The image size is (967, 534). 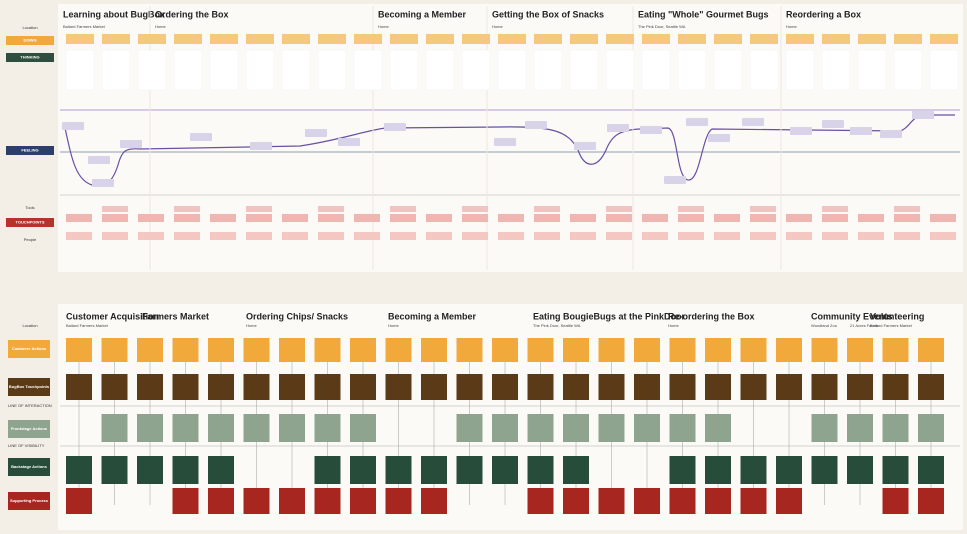 What do you see at coordinates (711, 316) in the screenshot?
I see `stage-title: Re-ordering the Box` at bounding box center [711, 316].